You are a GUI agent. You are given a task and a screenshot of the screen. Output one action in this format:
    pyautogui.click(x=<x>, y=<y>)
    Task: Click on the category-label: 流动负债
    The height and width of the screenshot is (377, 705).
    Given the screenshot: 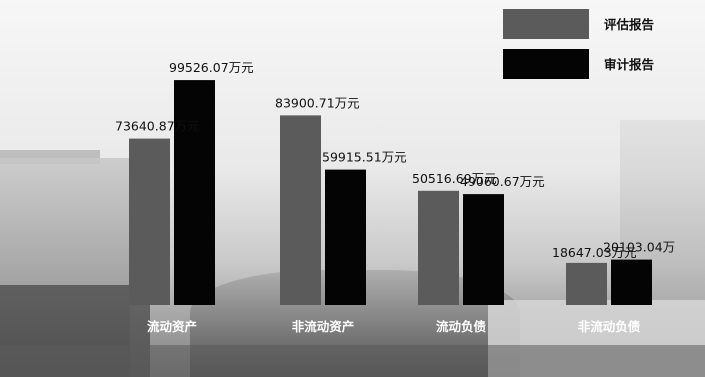 What is the action you would take?
    pyautogui.click(x=461, y=326)
    